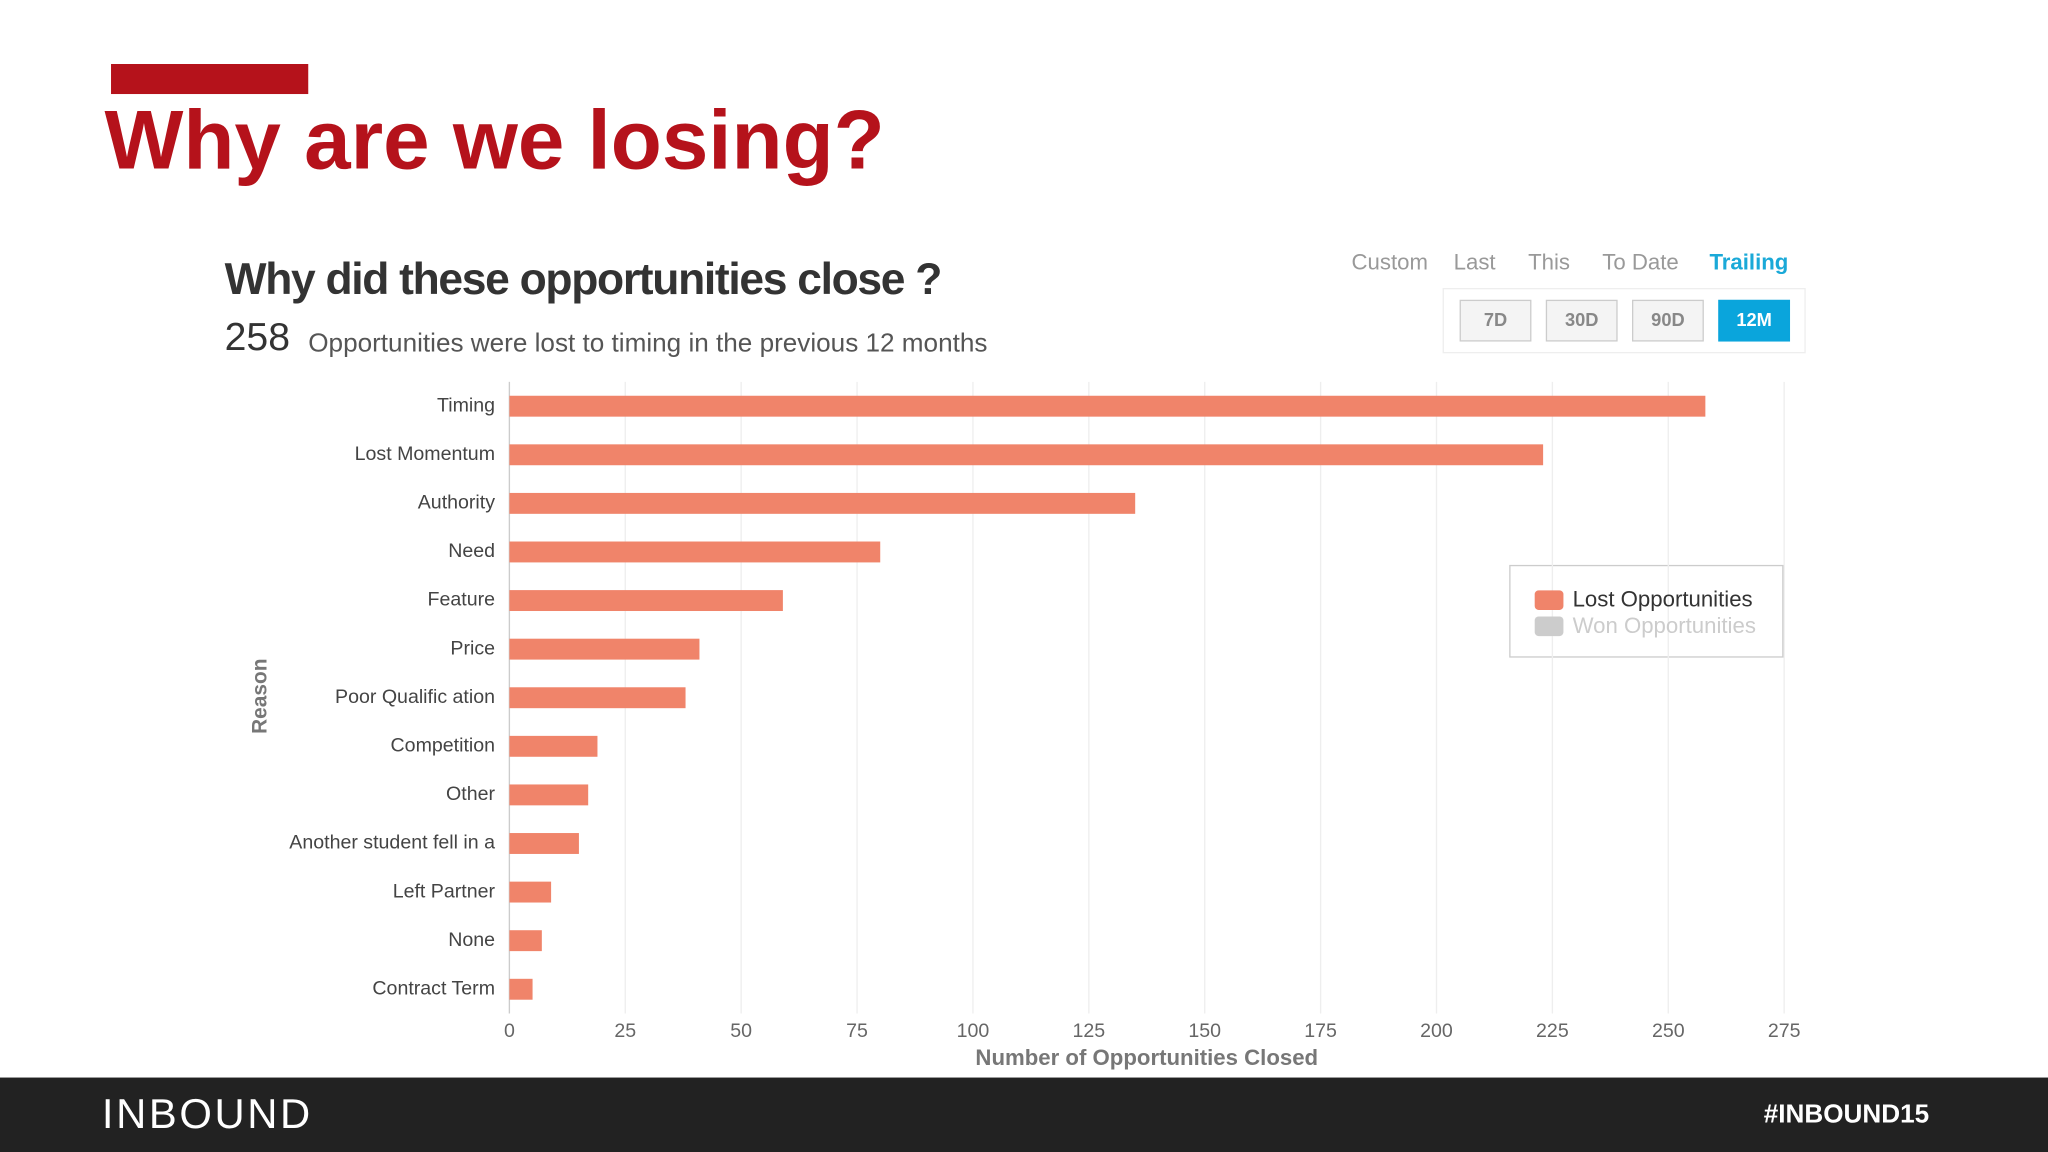 The image size is (2048, 1152). Describe the element at coordinates (210, 79) in the screenshot. I see `accent-bar` at that location.